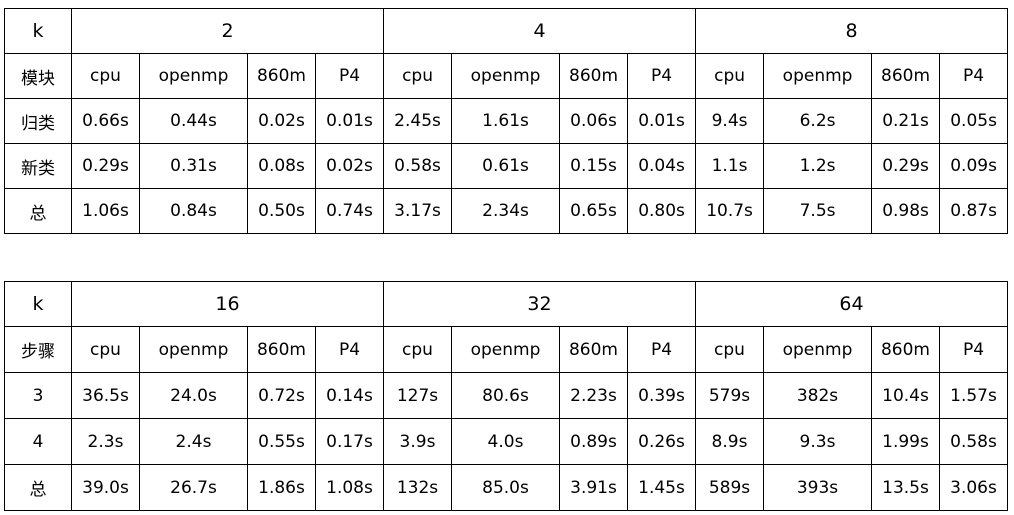 The height and width of the screenshot is (515, 1014). I want to click on table-cell: 1.57s, so click(973, 395).